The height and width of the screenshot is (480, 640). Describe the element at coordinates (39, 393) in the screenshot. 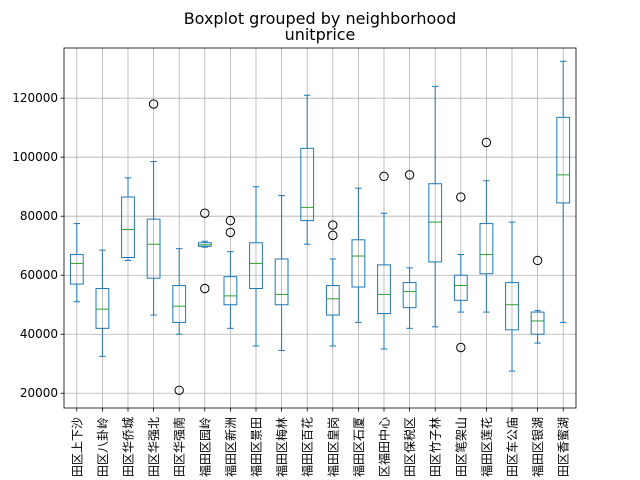

I see `y-tick-label: 20000` at that location.